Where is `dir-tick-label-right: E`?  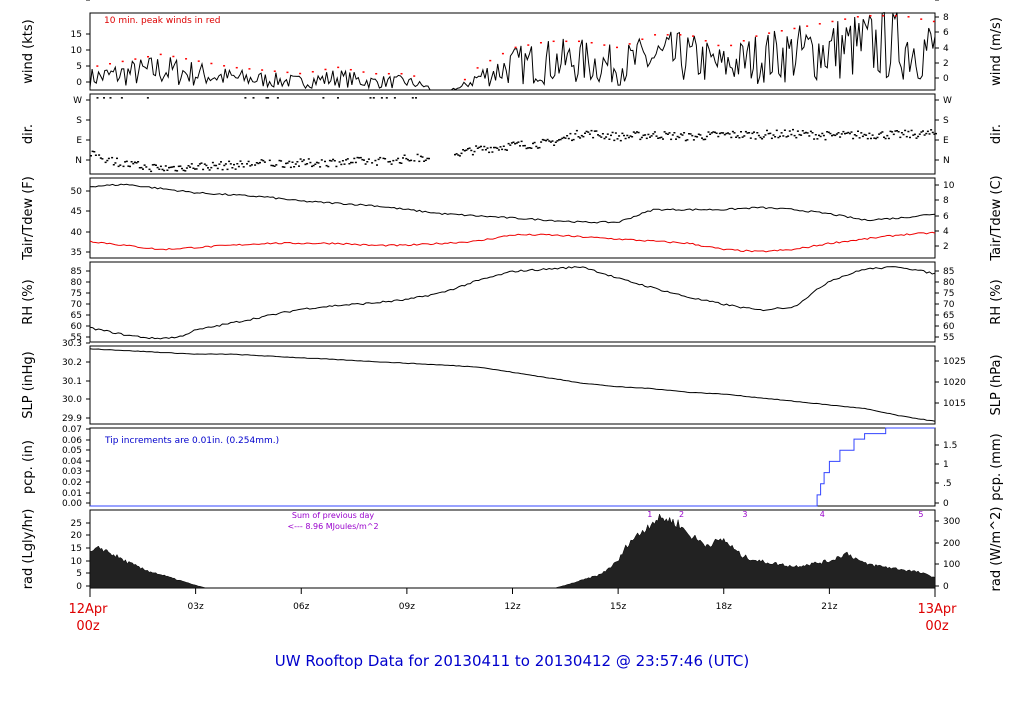 dir-tick-label-right: E is located at coordinates (946, 141).